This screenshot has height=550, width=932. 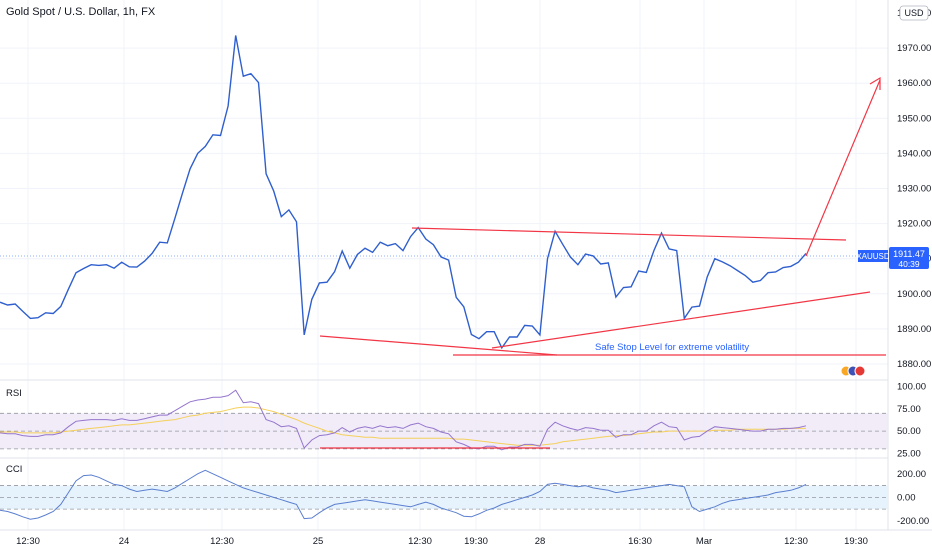 I want to click on lower-wedge-trendline, so click(x=438, y=345).